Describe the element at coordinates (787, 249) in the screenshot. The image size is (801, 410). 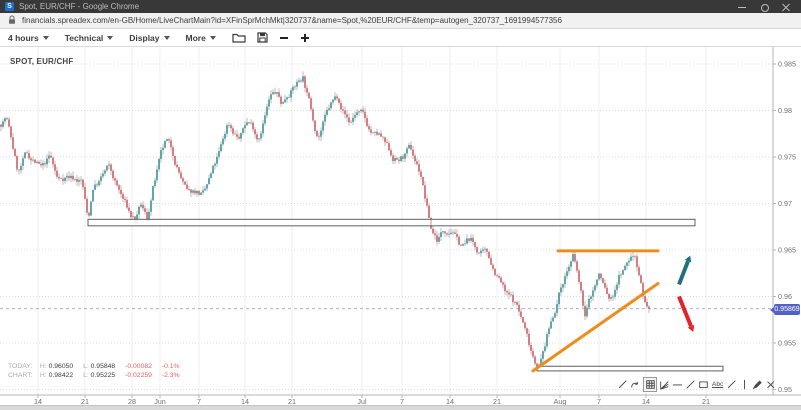
I see `svg-text: 0.965` at that location.